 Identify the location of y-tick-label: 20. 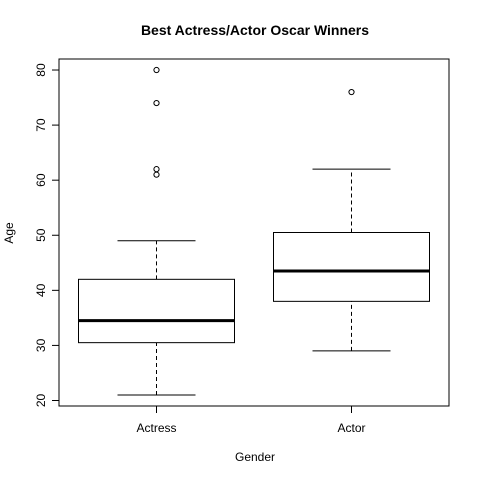
(41, 400).